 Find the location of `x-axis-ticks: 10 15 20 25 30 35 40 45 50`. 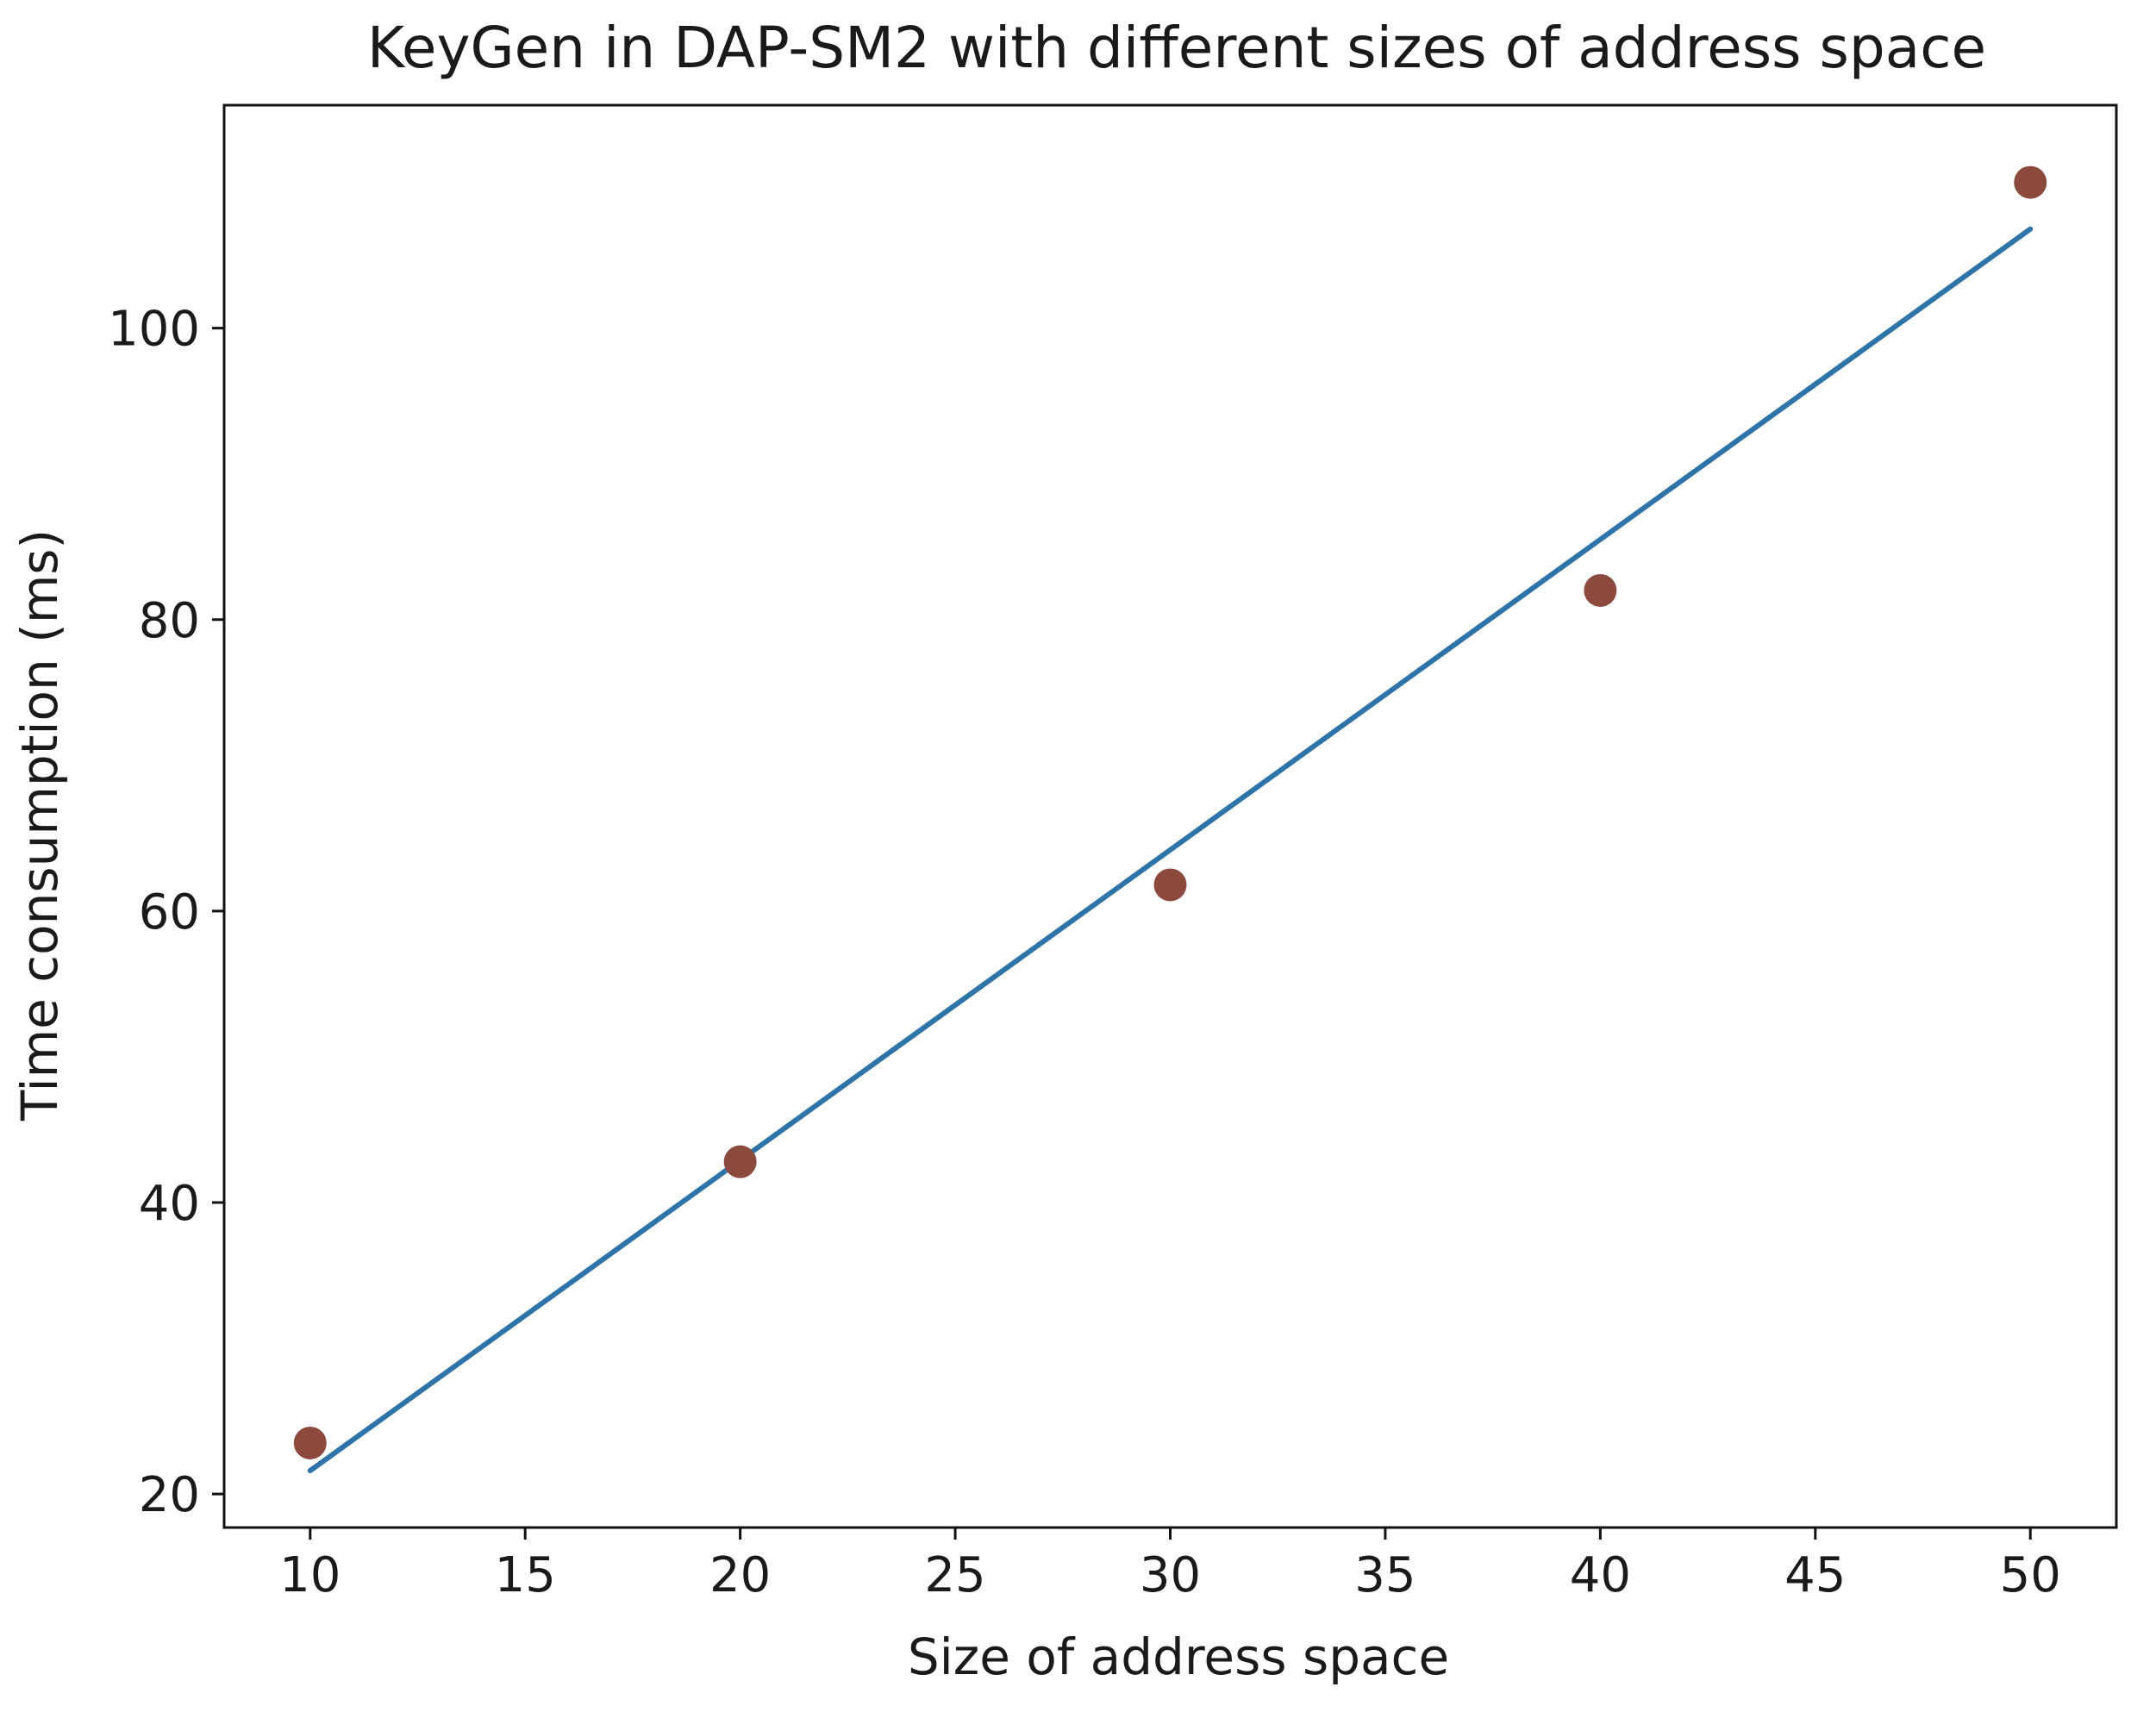

x-axis-ticks: 10 15 20 25 30 35 40 45 50 is located at coordinates (1170, 1565).